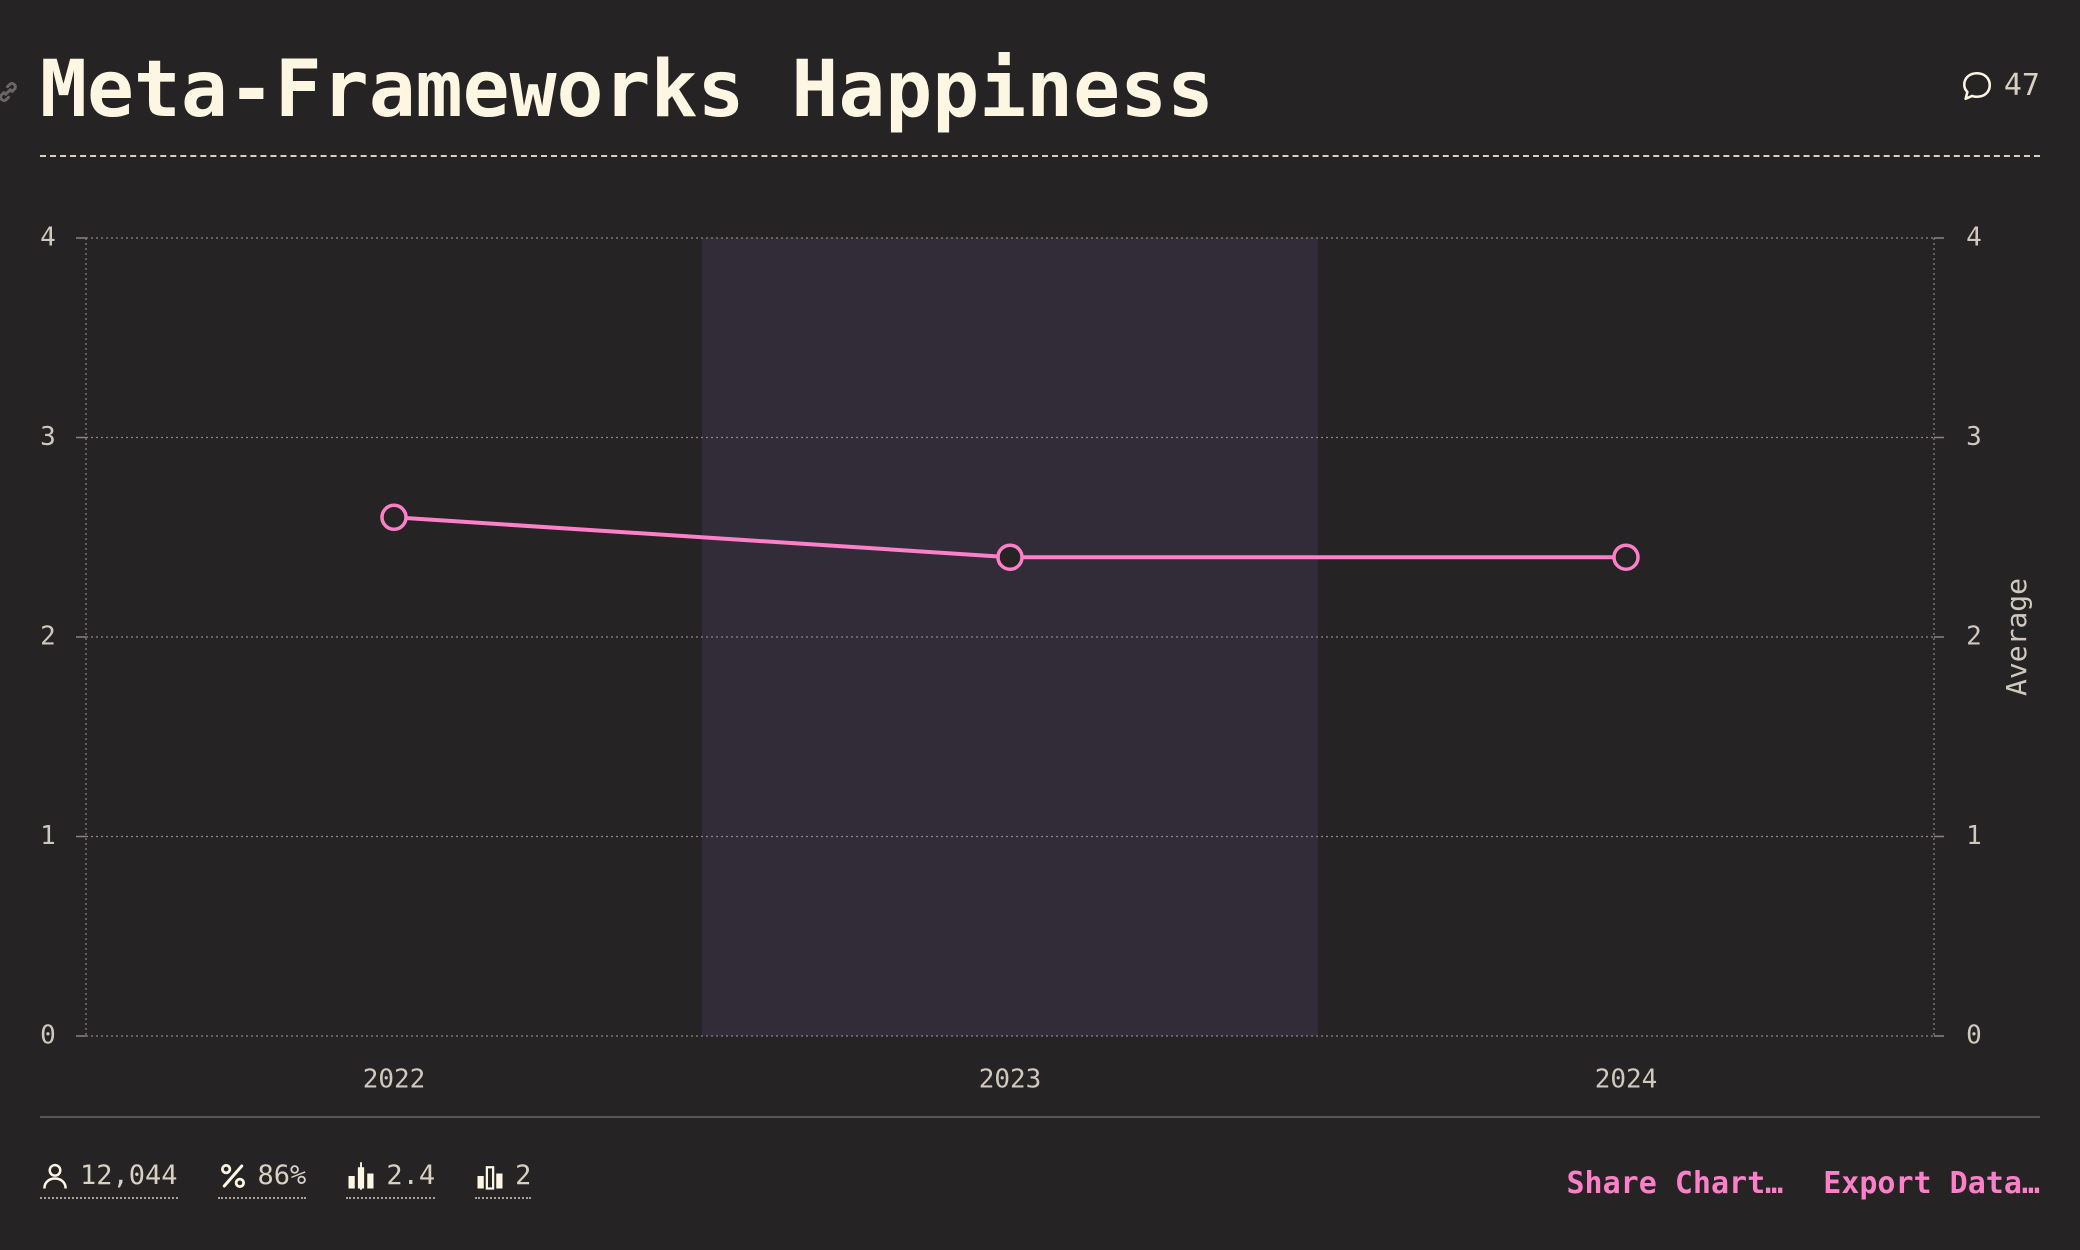 This screenshot has height=1250, width=2080. What do you see at coordinates (48, 437) in the screenshot?
I see `y-tick-label-left: 3` at bounding box center [48, 437].